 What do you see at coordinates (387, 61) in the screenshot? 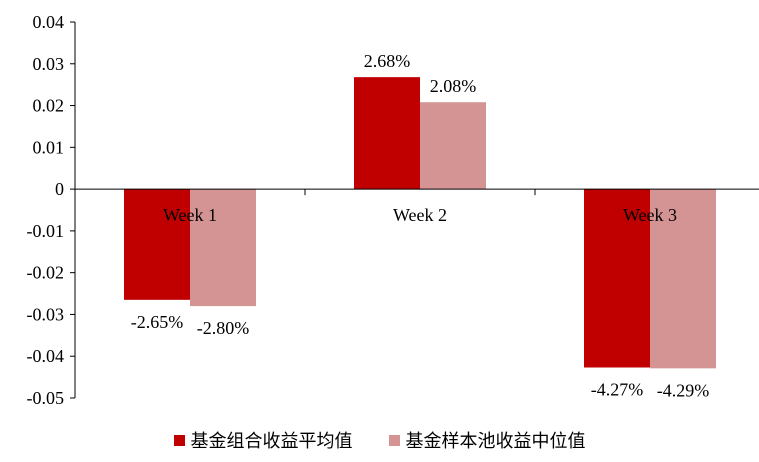
I see `data-label: 2.68%` at bounding box center [387, 61].